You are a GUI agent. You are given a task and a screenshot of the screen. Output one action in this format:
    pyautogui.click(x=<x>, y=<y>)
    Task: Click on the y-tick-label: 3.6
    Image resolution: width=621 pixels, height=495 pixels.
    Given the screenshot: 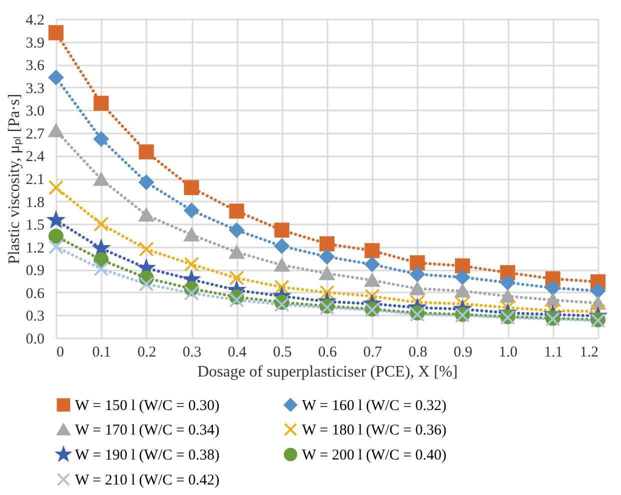 What is the action you would take?
    pyautogui.click(x=35, y=66)
    